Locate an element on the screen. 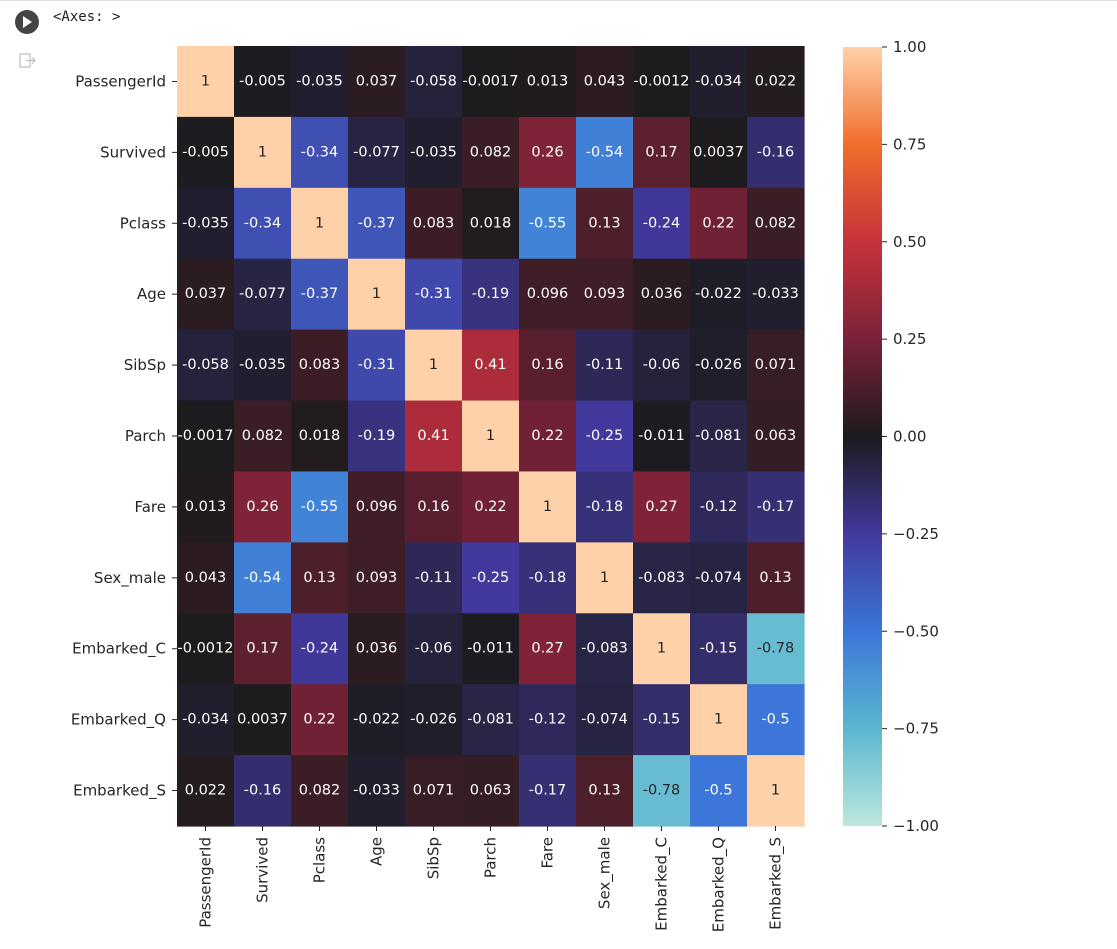 Image resolution: width=1117 pixels, height=949 pixels. heatmap-cell-Embarked_Q-Embarked_Q is located at coordinates (719, 720).